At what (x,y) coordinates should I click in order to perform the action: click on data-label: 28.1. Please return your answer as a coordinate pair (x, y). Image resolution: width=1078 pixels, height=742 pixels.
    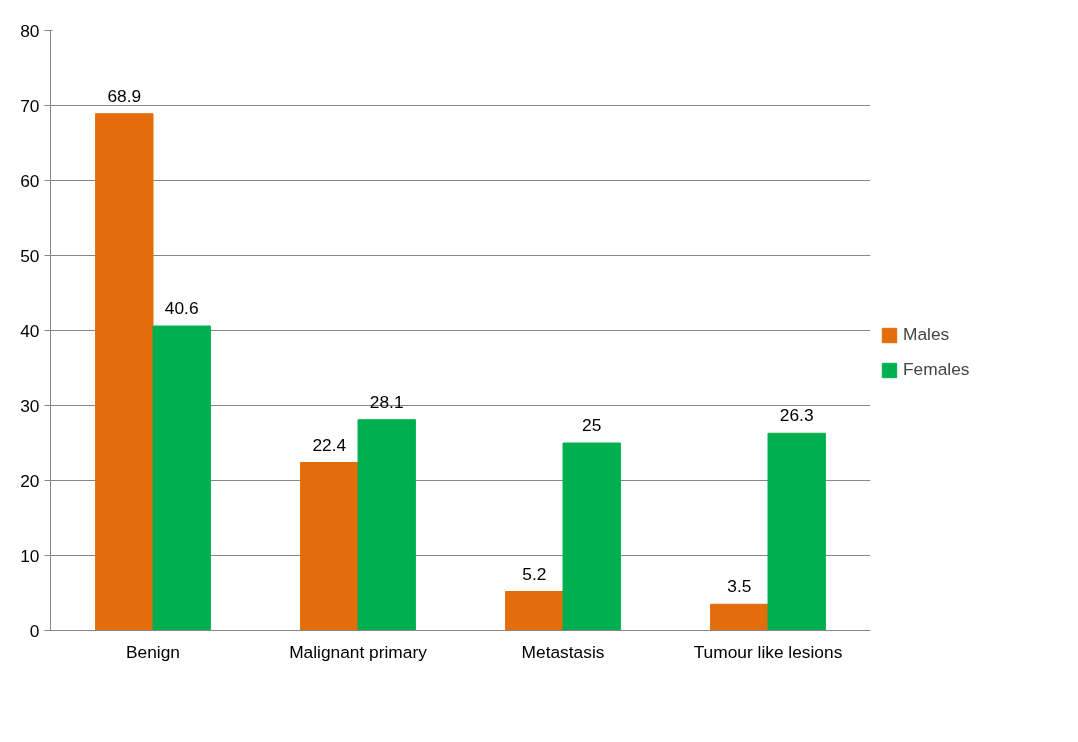
    Looking at the image, I should click on (386, 401).